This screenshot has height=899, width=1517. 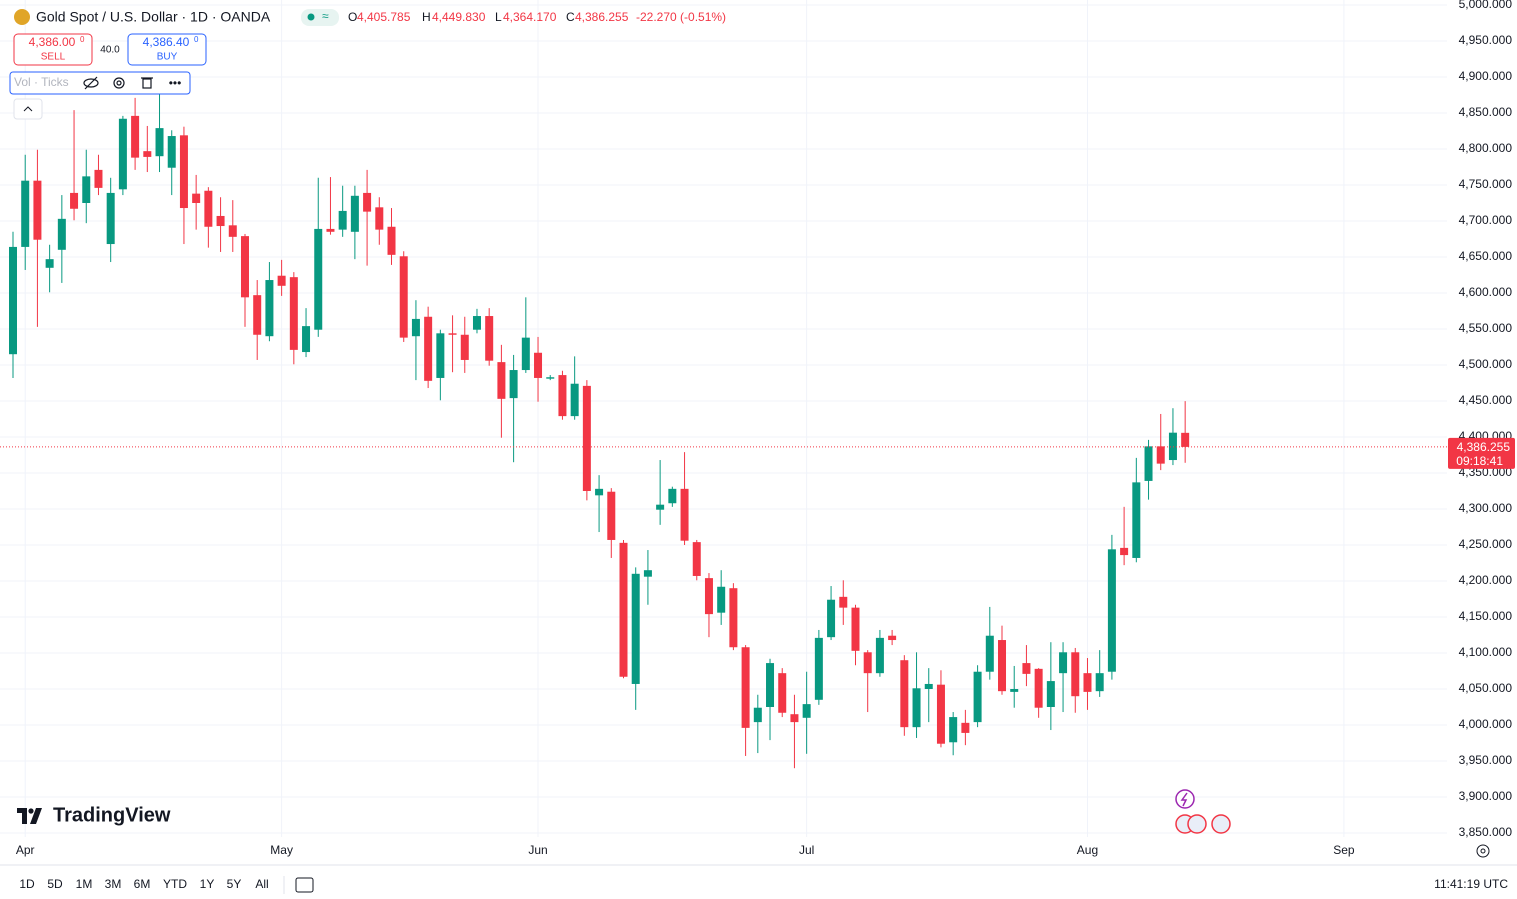 What do you see at coordinates (1486, 328) in the screenshot?
I see `y-tick-label: 4,550.000` at bounding box center [1486, 328].